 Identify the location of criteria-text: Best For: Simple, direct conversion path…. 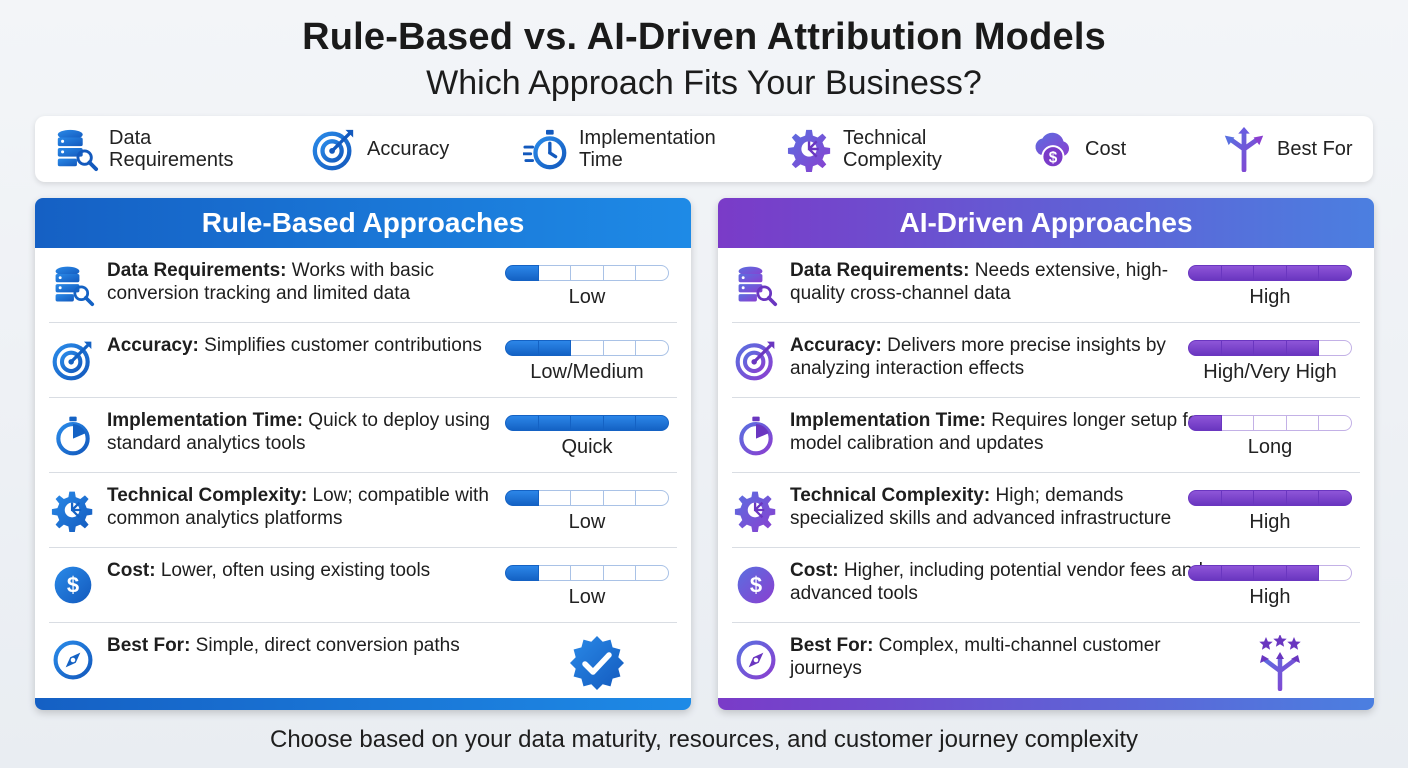
(307, 645).